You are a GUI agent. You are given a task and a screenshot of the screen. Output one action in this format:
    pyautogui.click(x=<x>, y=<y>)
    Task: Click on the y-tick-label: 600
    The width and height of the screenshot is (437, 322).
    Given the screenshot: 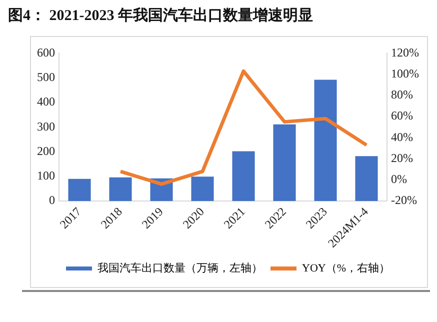 What is the action you would take?
    pyautogui.click(x=46, y=52)
    